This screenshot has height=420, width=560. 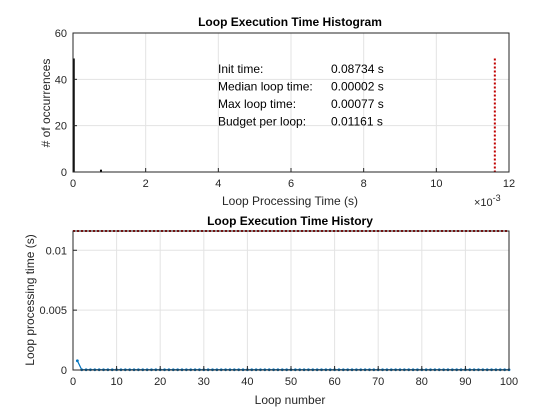 What do you see at coordinates (290, 22) in the screenshot?
I see `histogram-title: Loop Execution Time Histogram` at bounding box center [290, 22].